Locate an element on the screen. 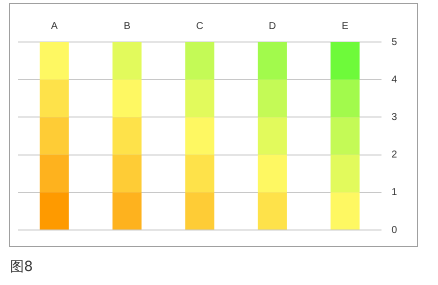 The image size is (438, 285). caption: 图8 is located at coordinates (21, 267).